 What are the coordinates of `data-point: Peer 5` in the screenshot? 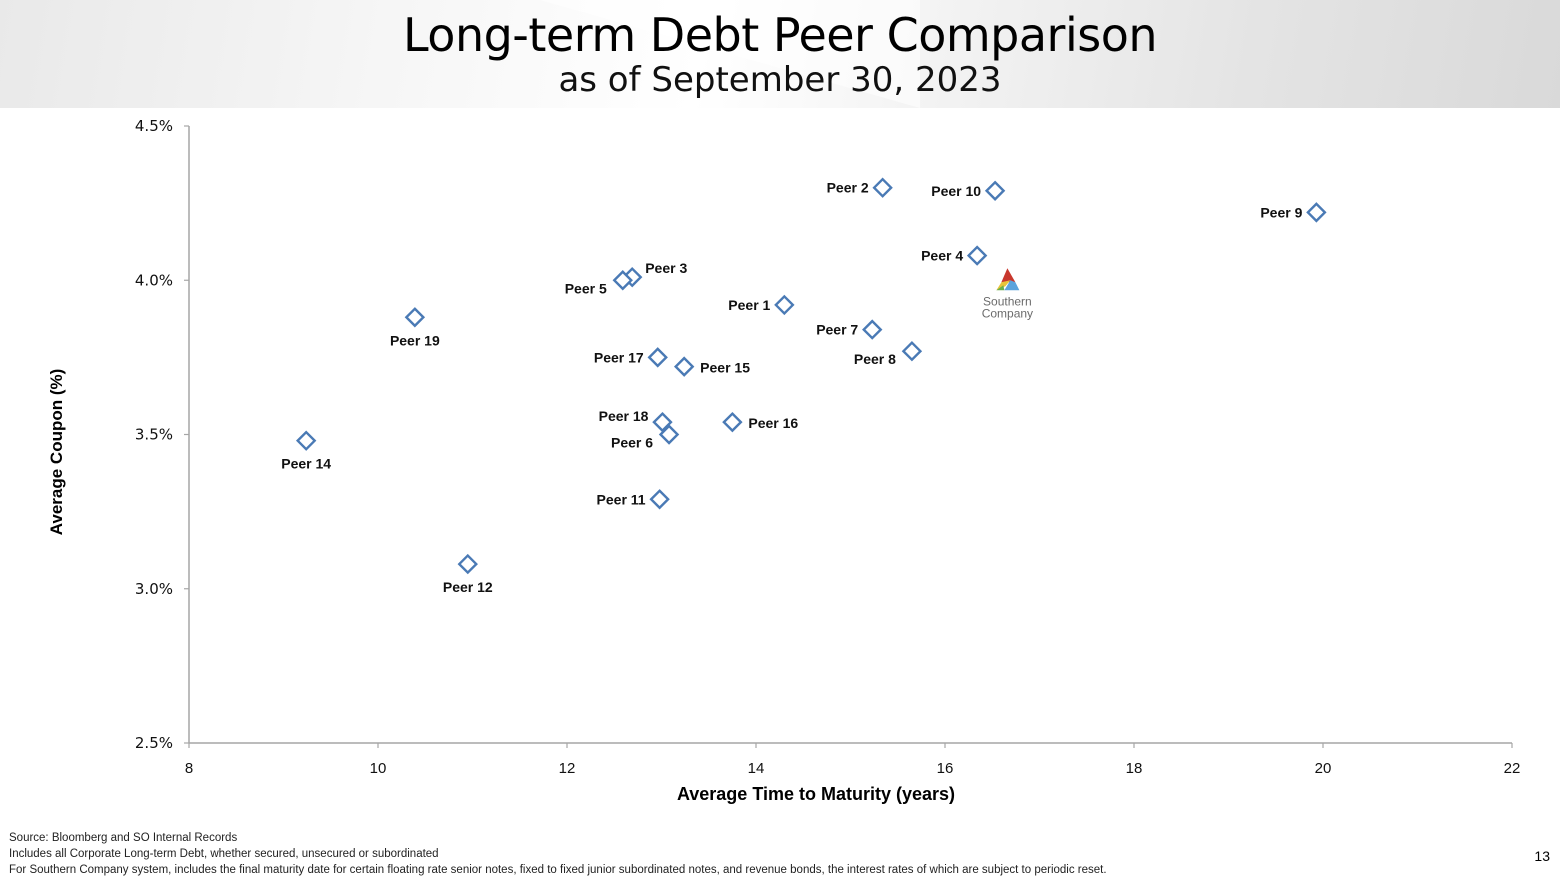 It's located at (599, 283).